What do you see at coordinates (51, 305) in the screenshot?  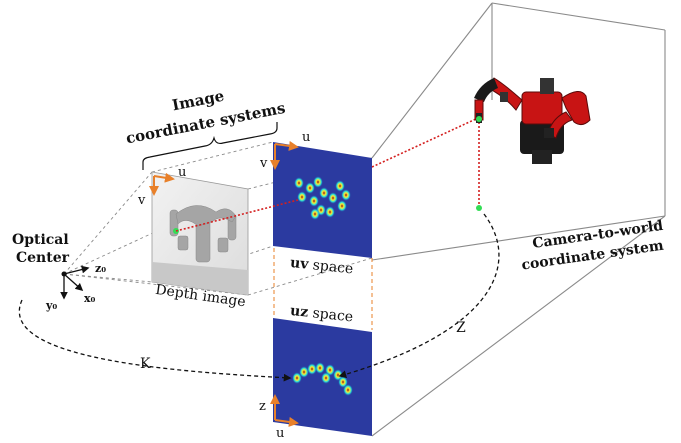 I see `axis-y0-label: y₀` at bounding box center [51, 305].